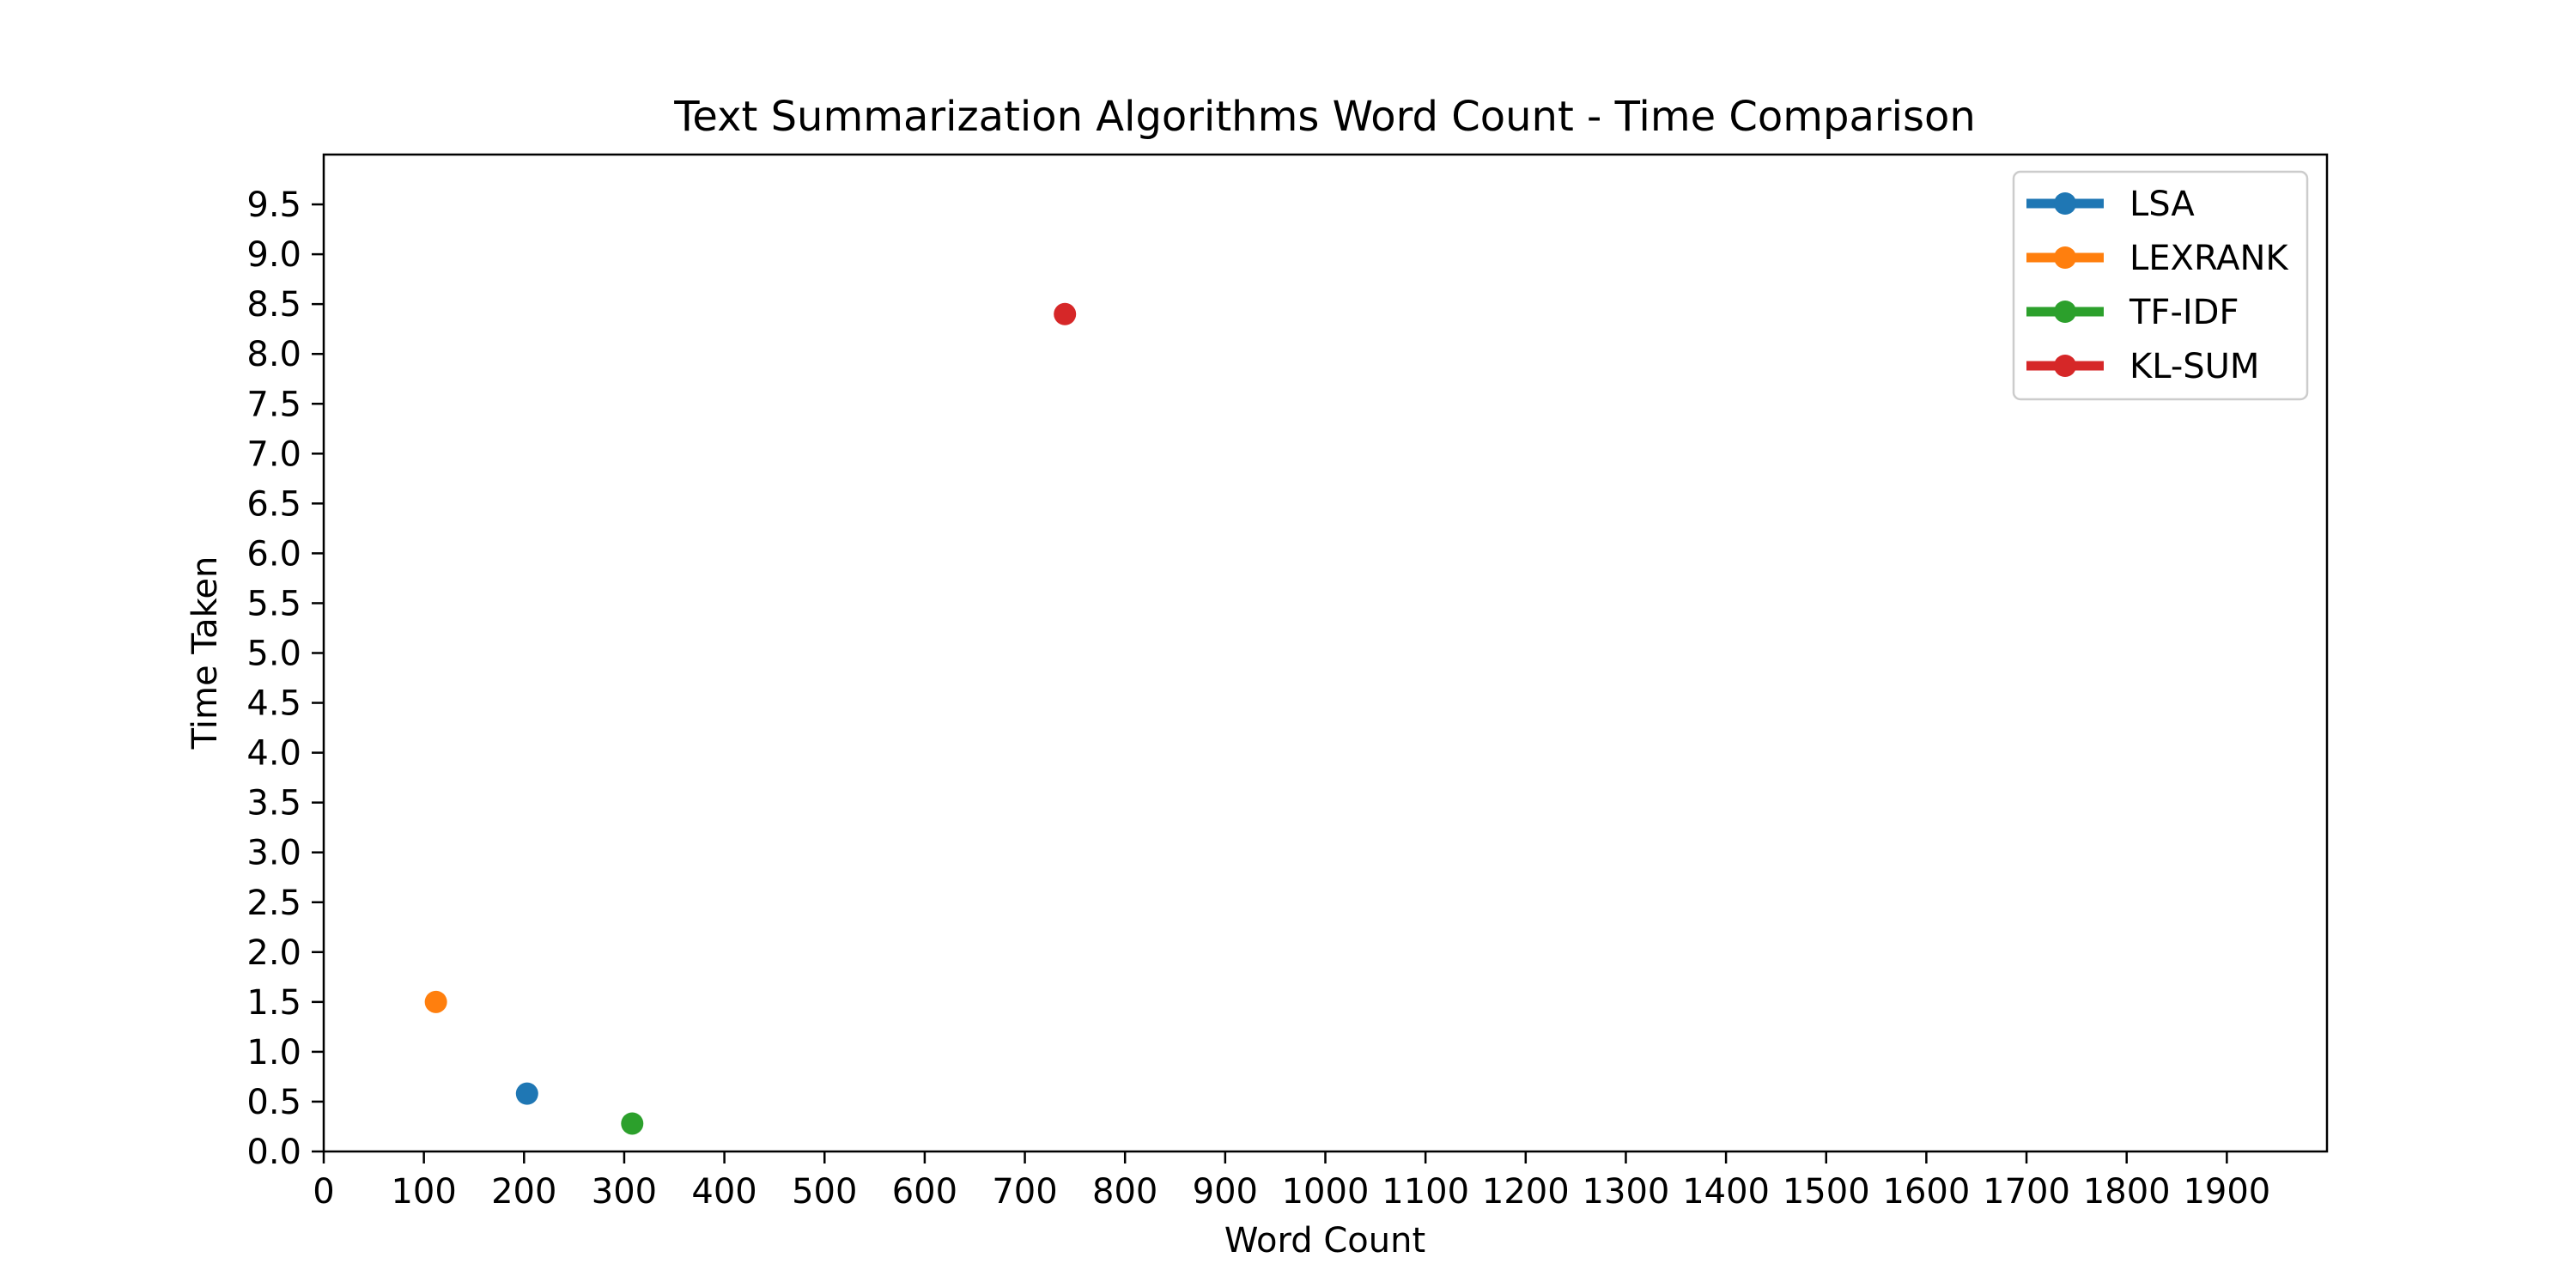  Describe the element at coordinates (273, 404) in the screenshot. I see `y-tick-label: 7.5` at that location.